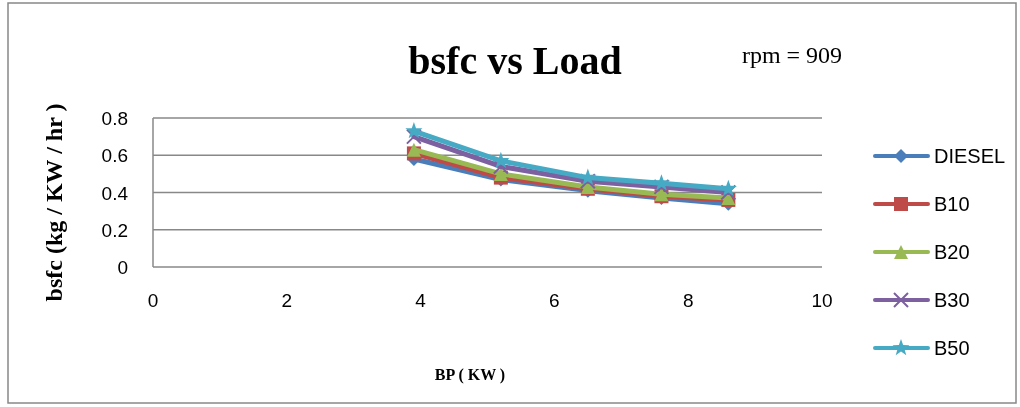  Describe the element at coordinates (792, 55) in the screenshot. I see `text: rpm = 909` at that location.